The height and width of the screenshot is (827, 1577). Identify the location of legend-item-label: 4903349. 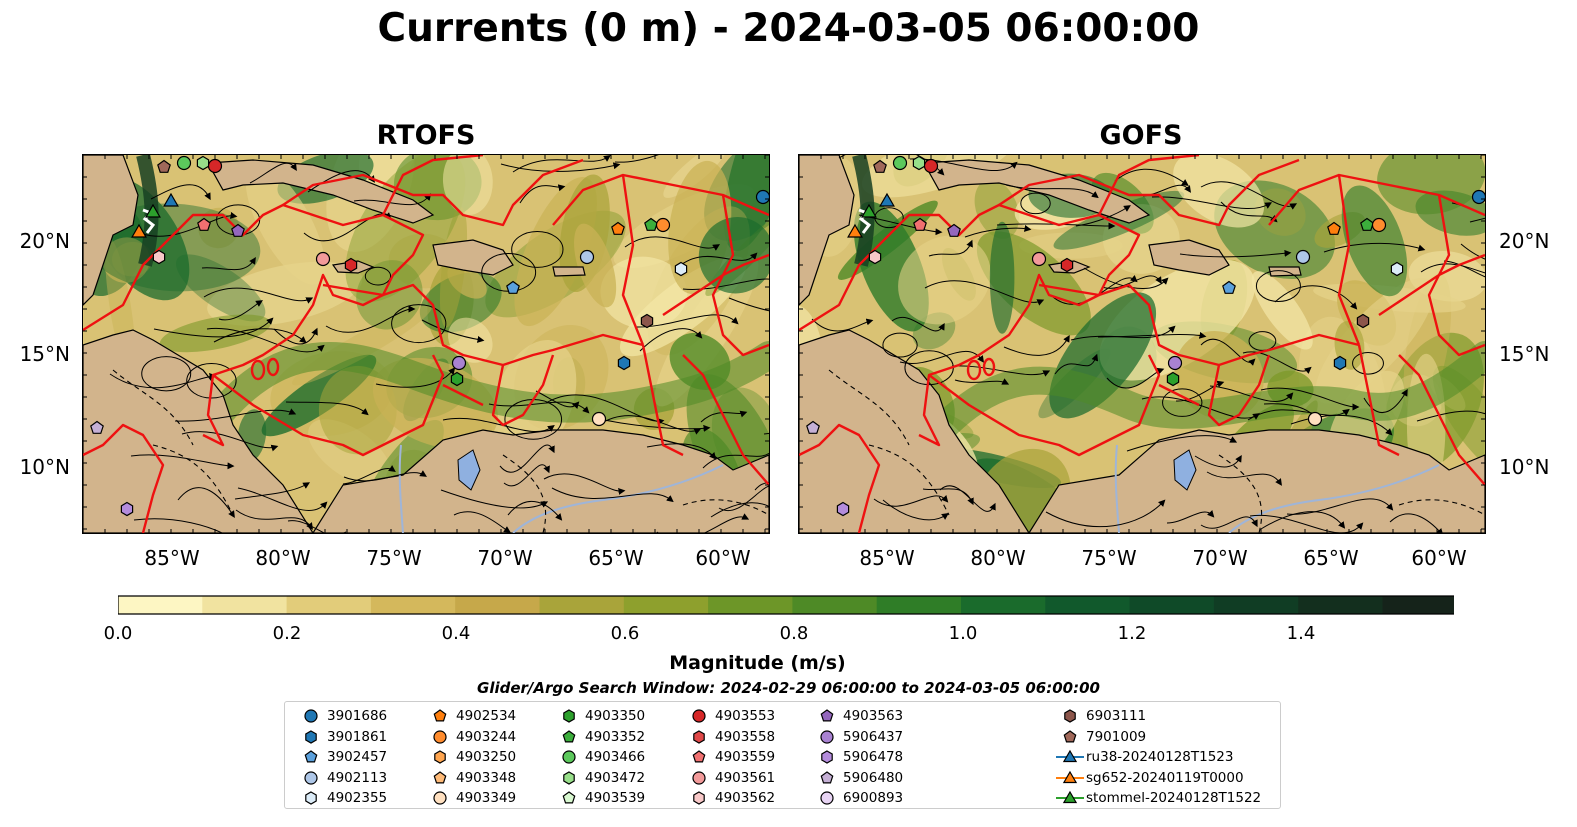
(486, 798).